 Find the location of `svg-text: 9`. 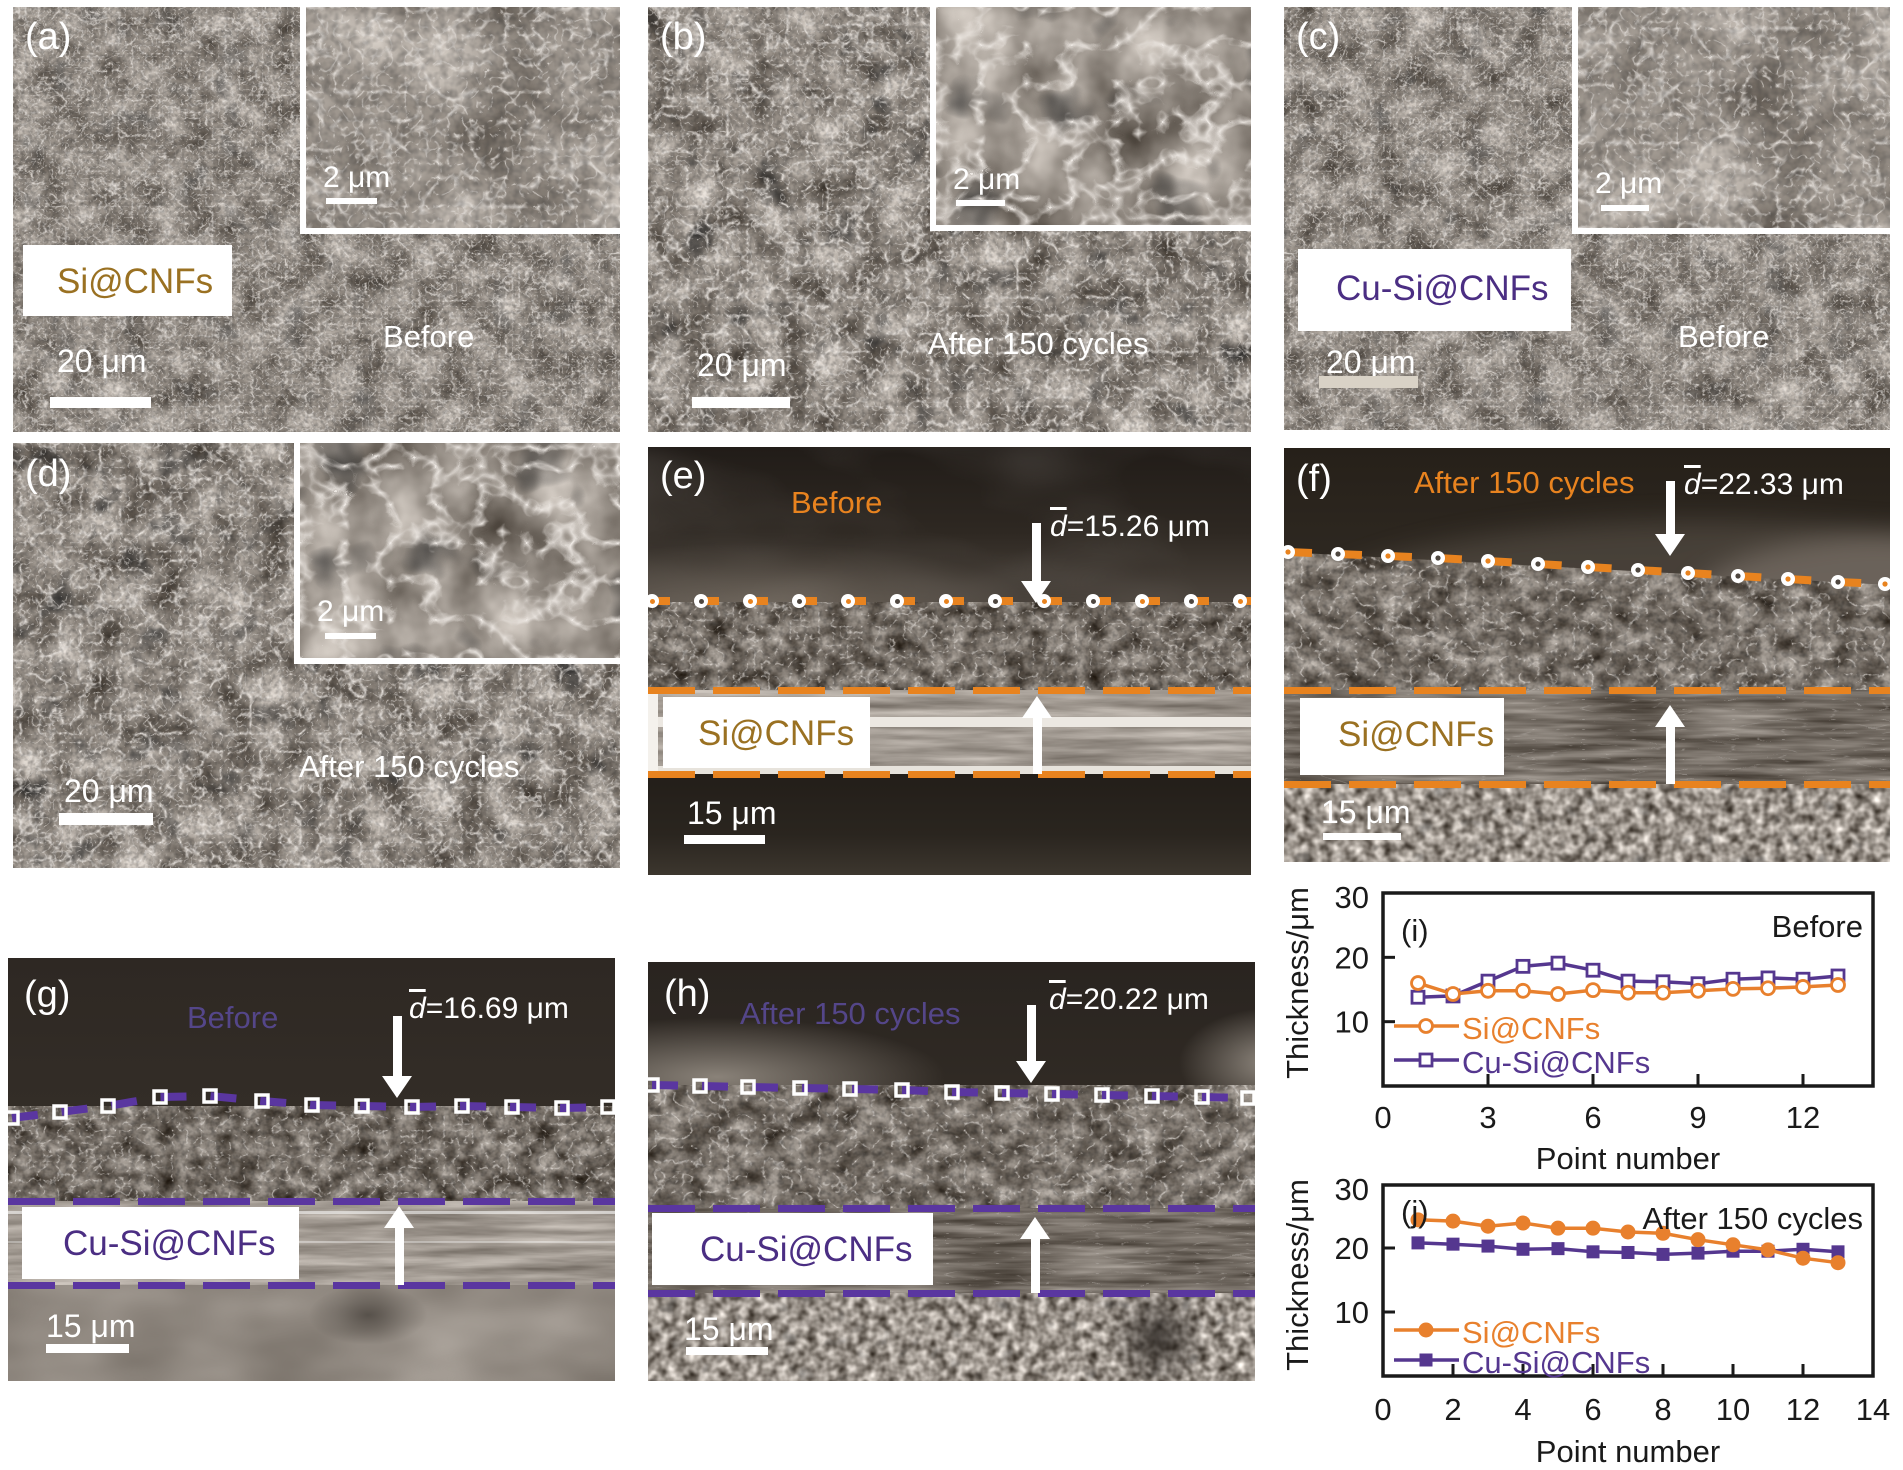

svg-text: 9 is located at coordinates (1697, 1117).